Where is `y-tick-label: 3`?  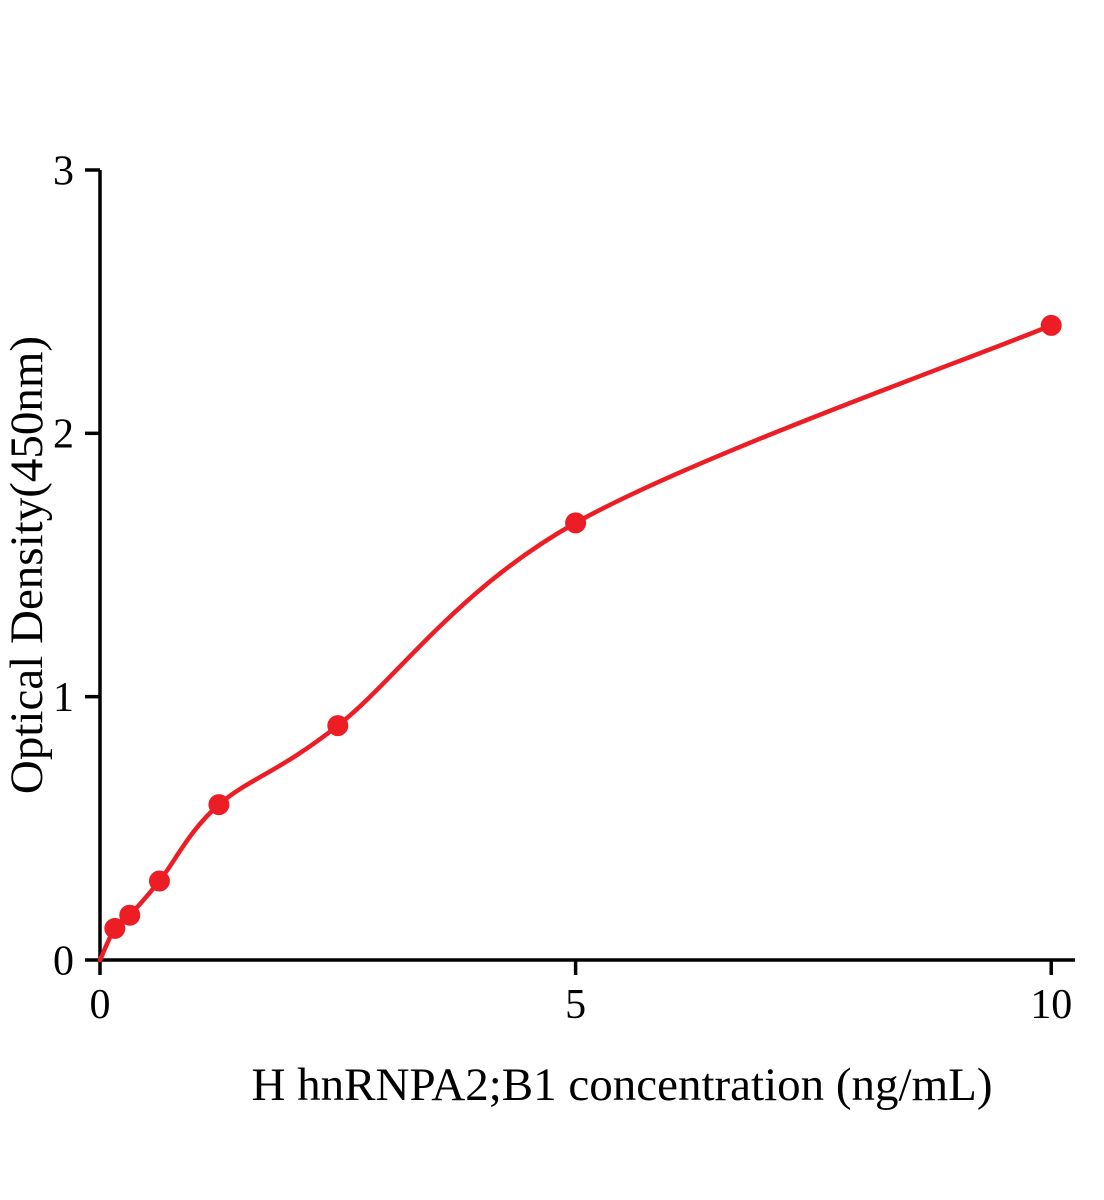 y-tick-label: 3 is located at coordinates (63, 171).